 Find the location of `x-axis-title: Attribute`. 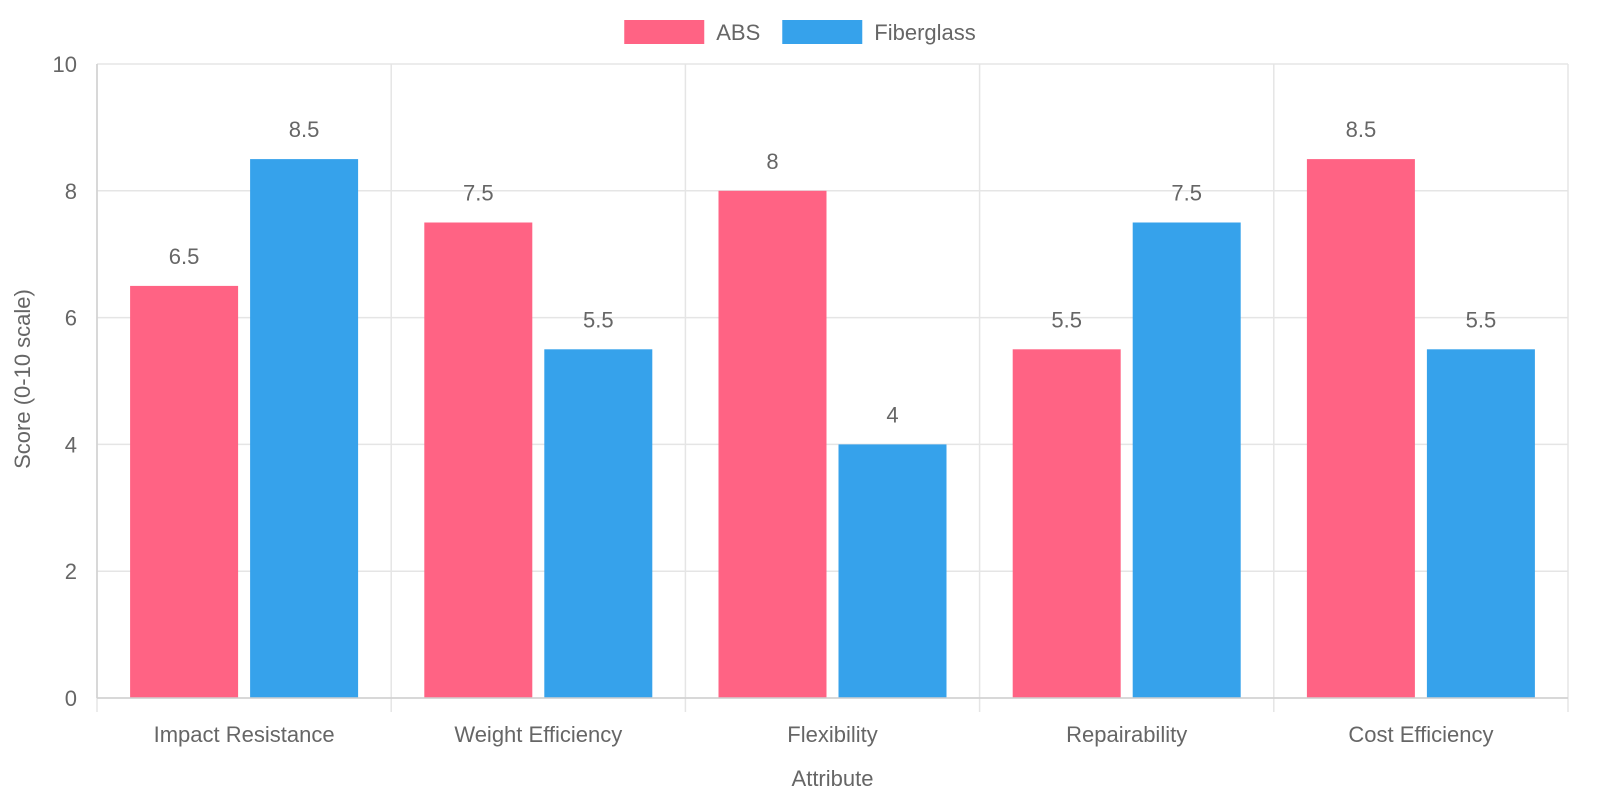

x-axis-title: Attribute is located at coordinates (833, 778).